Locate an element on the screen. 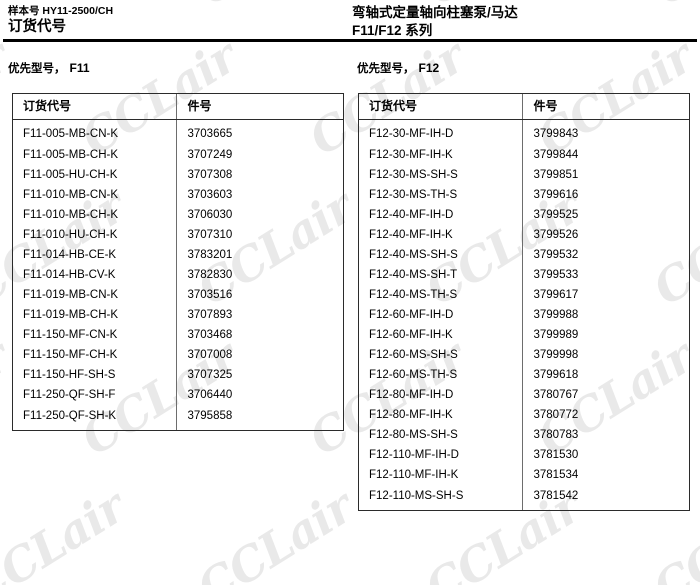  cell-part-number: 3707310 is located at coordinates (259, 235).